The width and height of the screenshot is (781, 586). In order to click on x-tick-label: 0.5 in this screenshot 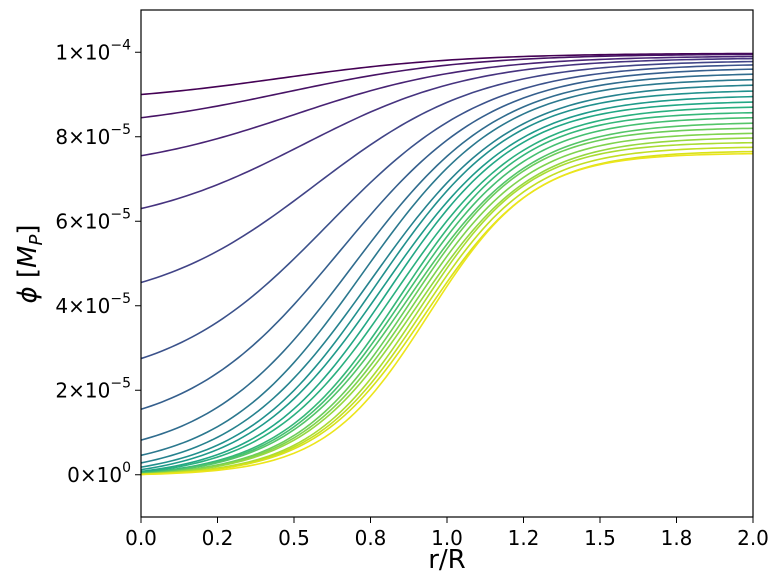, I will do `click(294, 538)`.